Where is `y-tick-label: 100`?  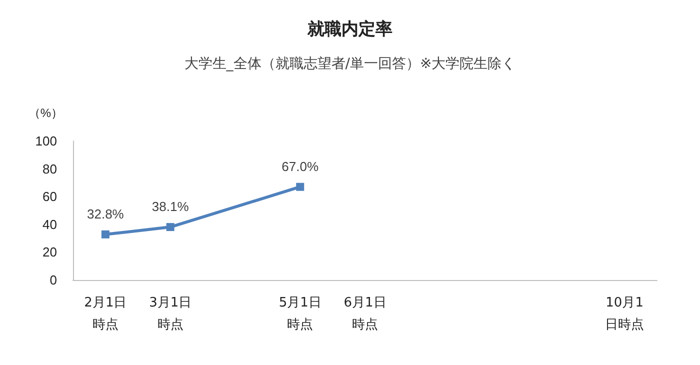
y-tick-label: 100 is located at coordinates (46, 141).